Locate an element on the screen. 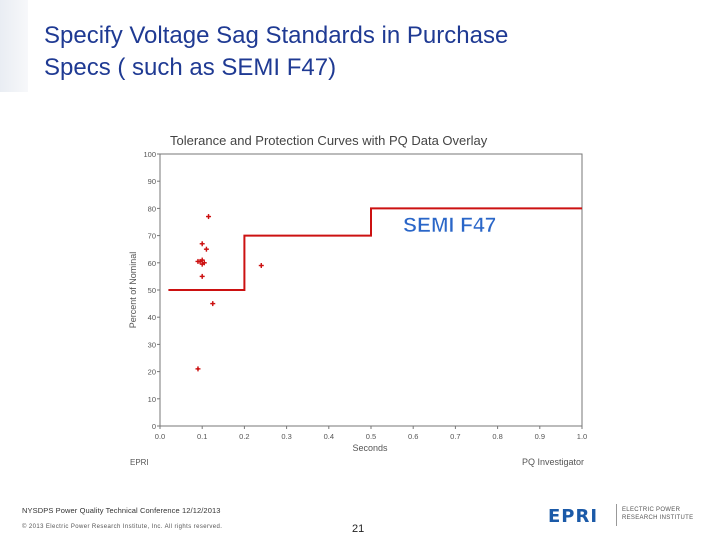 The image size is (720, 540). y-tick-label: 50 is located at coordinates (152, 290).